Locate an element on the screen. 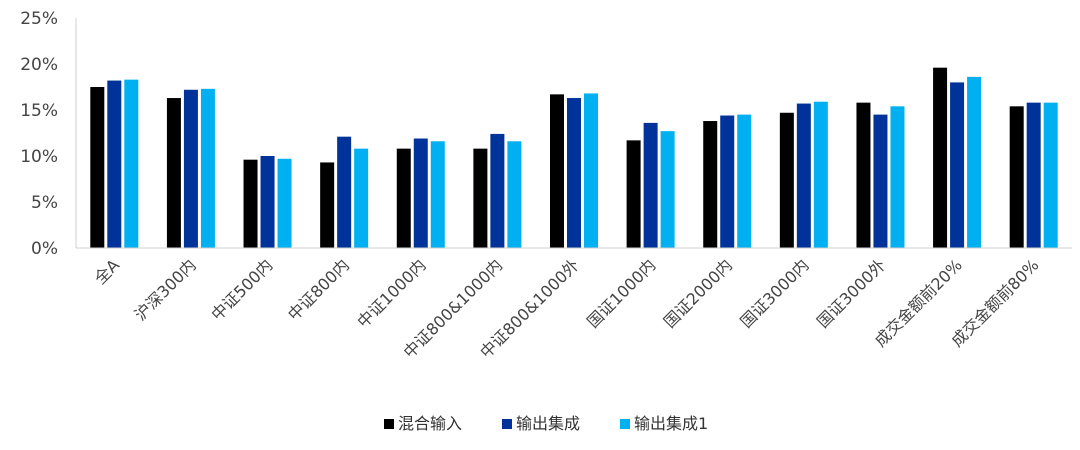  y-tick-label: 20% is located at coordinates (39, 65).